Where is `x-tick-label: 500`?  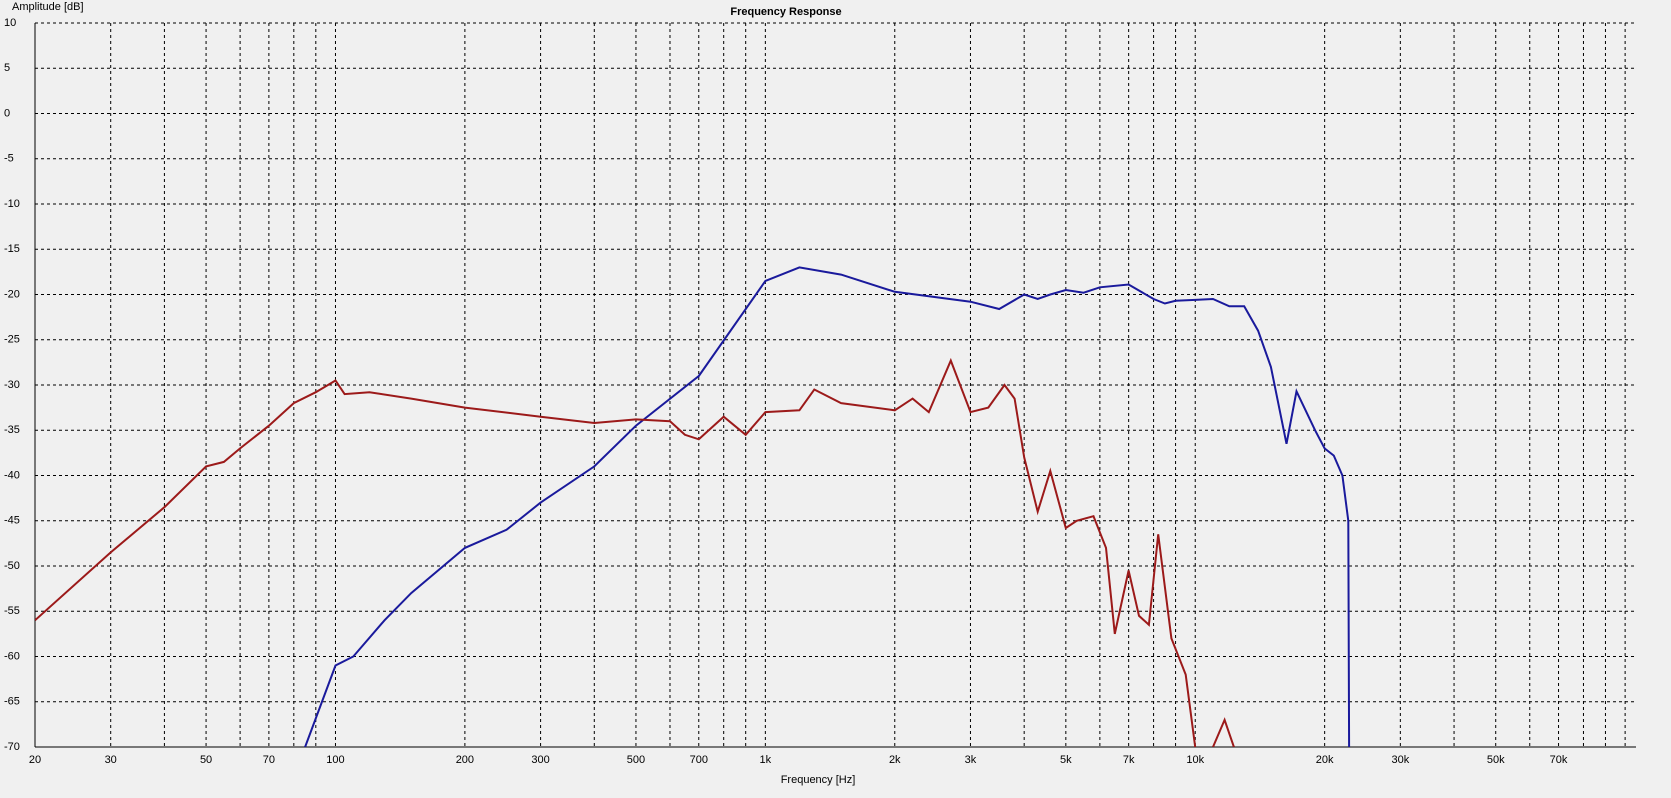
x-tick-label: 500 is located at coordinates (636, 760).